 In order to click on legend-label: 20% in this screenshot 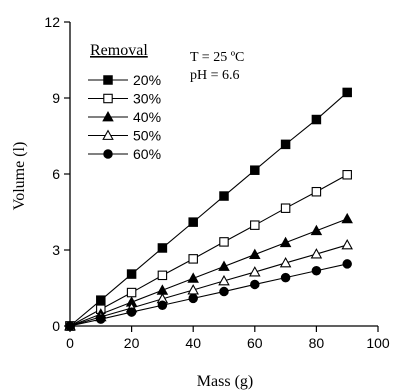, I will do `click(147, 80)`.